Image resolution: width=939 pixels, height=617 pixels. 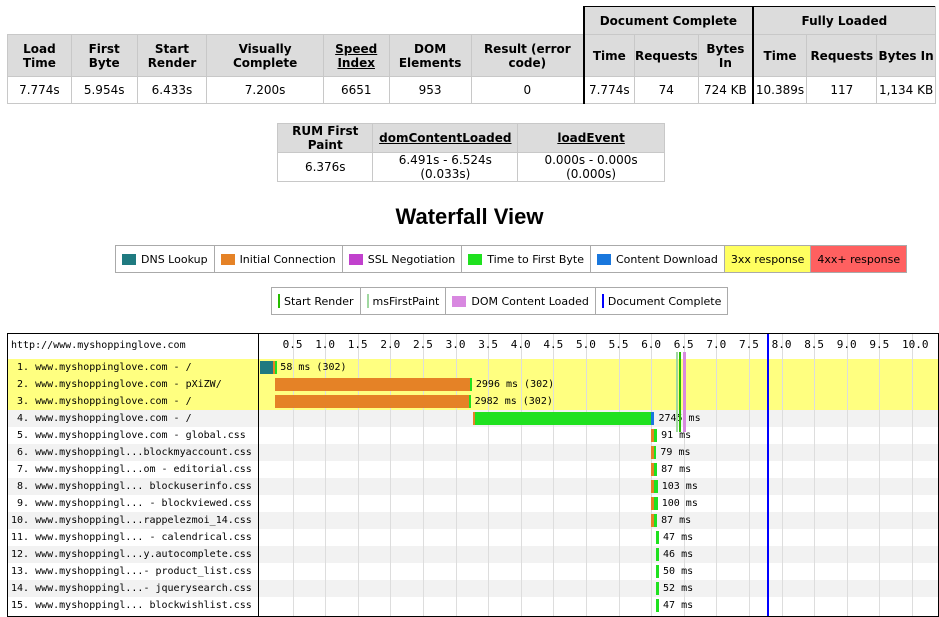 What do you see at coordinates (678, 588) in the screenshot?
I see `request-time: 52 ms` at bounding box center [678, 588].